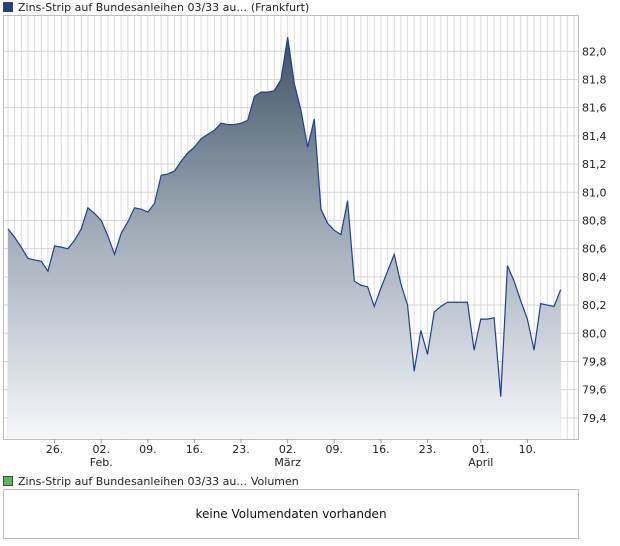 The width and height of the screenshot is (620, 546). I want to click on x-month-label: März, so click(287, 462).